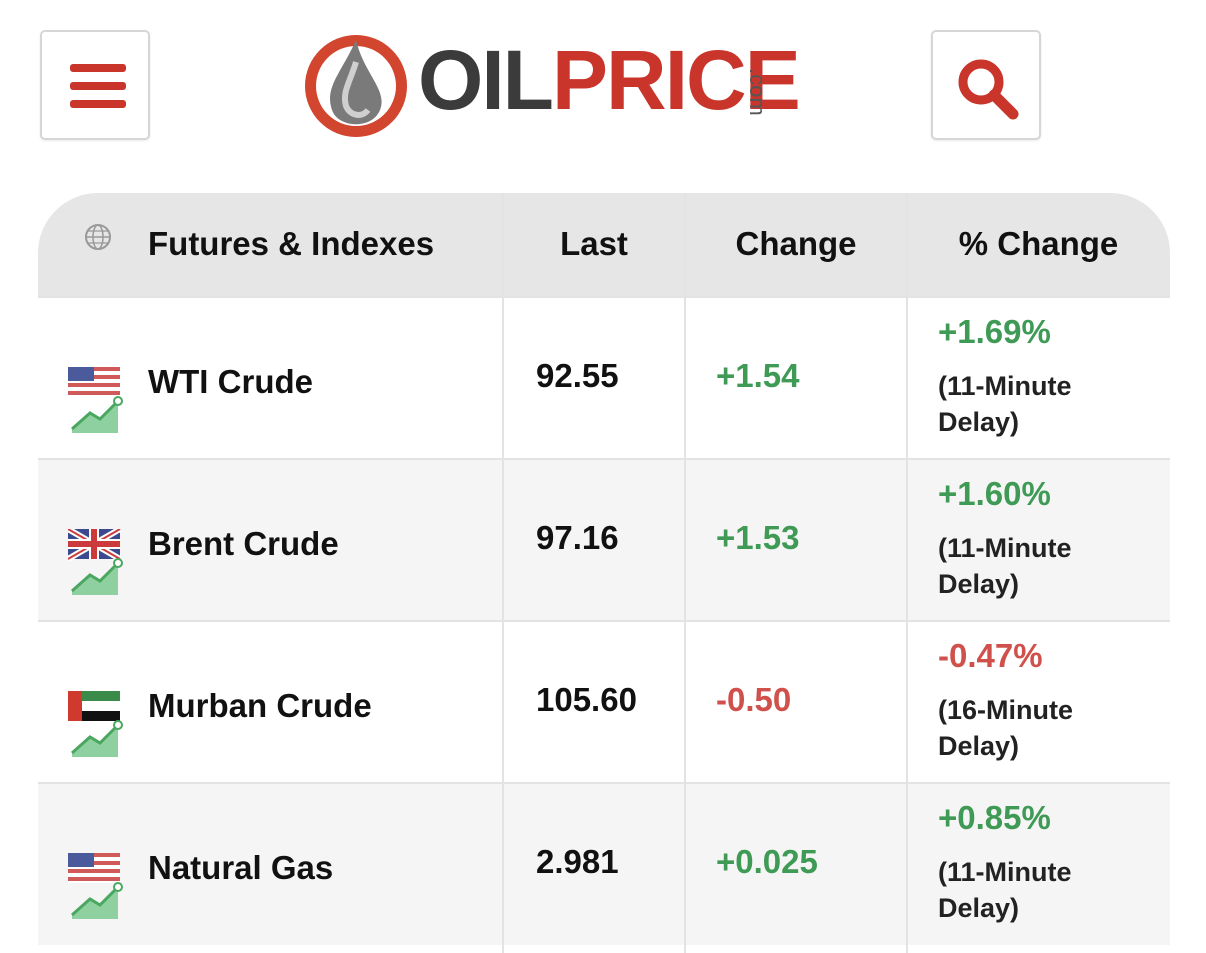 This screenshot has width=1206, height=953. Describe the element at coordinates (758, 375) in the screenshot. I see `change: +1.54` at that location.